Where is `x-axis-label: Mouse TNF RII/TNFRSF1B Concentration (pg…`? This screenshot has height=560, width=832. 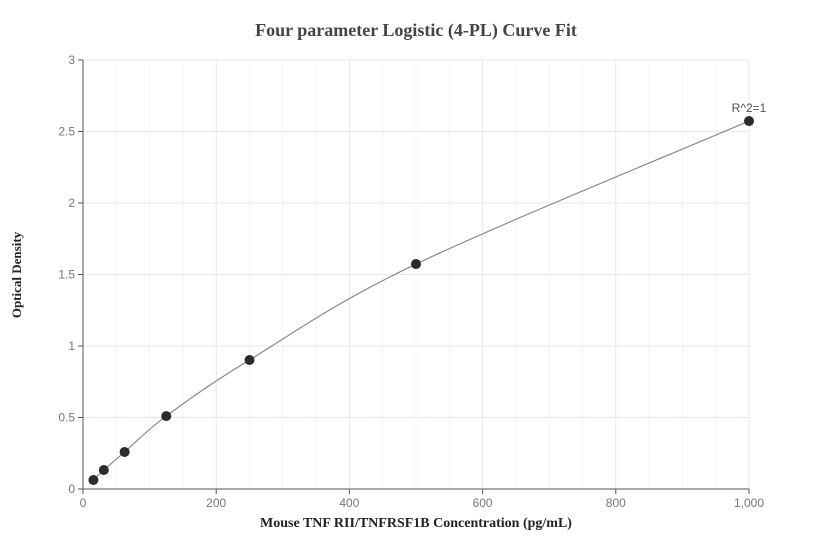 x-axis-label: Mouse TNF RII/TNFRSF1B Concentration (pg… is located at coordinates (416, 523).